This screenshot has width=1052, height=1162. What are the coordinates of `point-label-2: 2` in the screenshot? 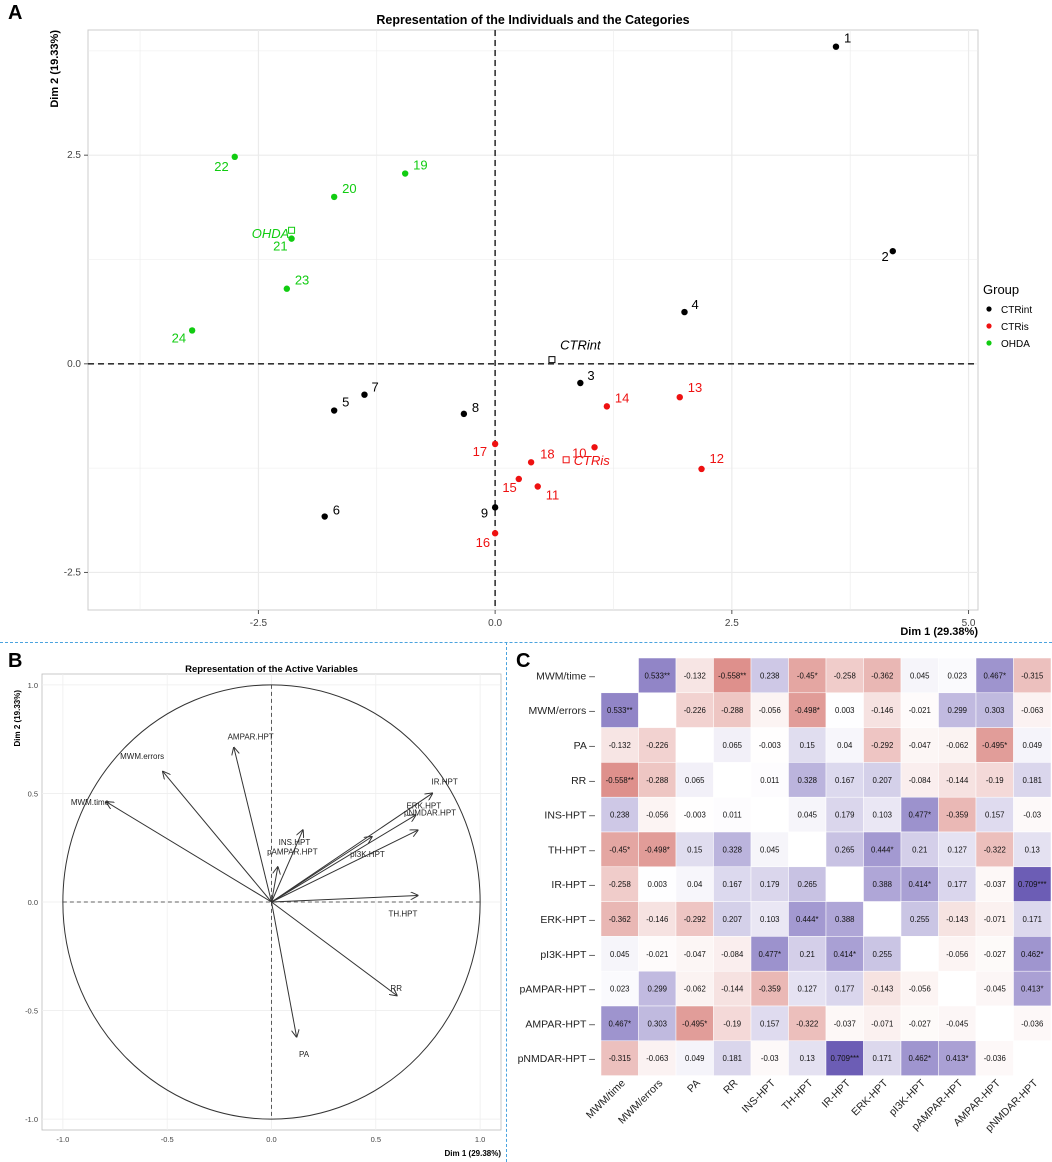 It's located at (885, 256).